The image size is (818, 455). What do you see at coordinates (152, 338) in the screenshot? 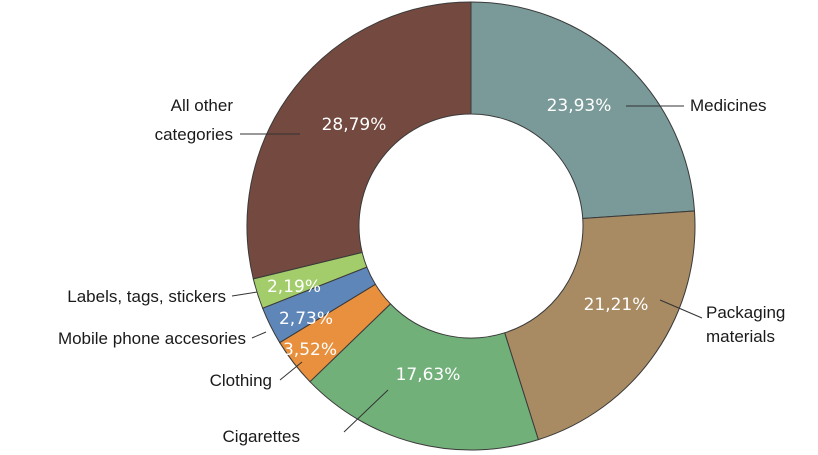
I see `category-label-mobile-phone-accesories: Mobile phone accesories` at bounding box center [152, 338].